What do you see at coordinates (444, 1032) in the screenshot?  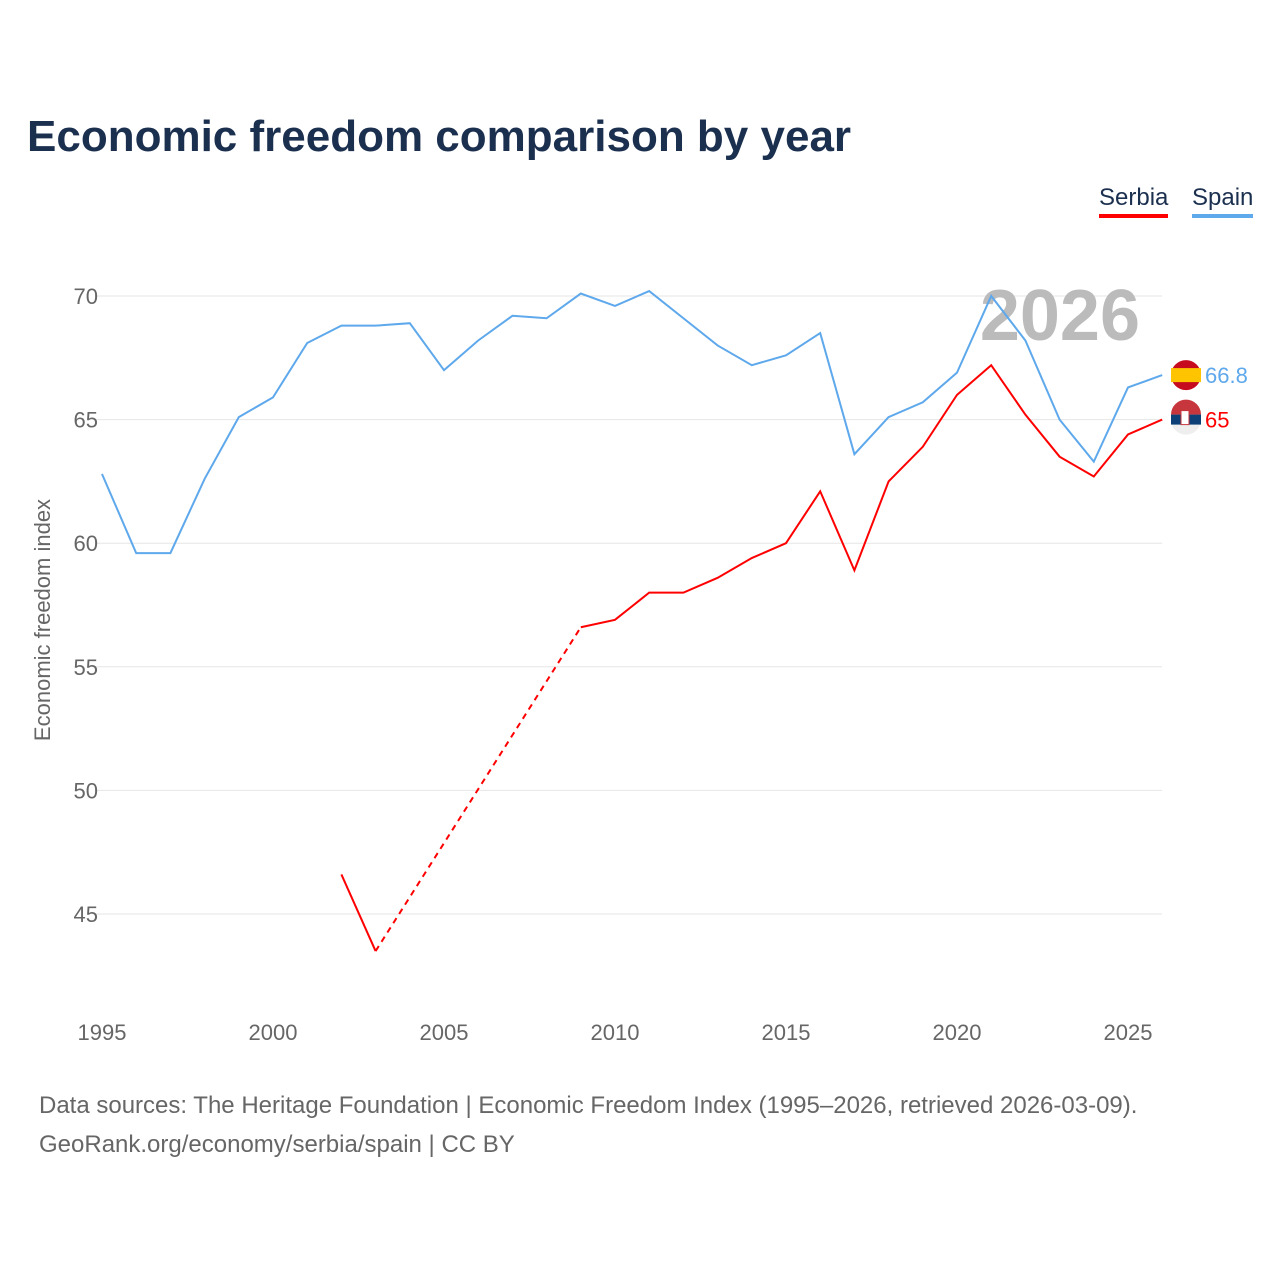 I see `x-tick-label: 2005` at bounding box center [444, 1032].